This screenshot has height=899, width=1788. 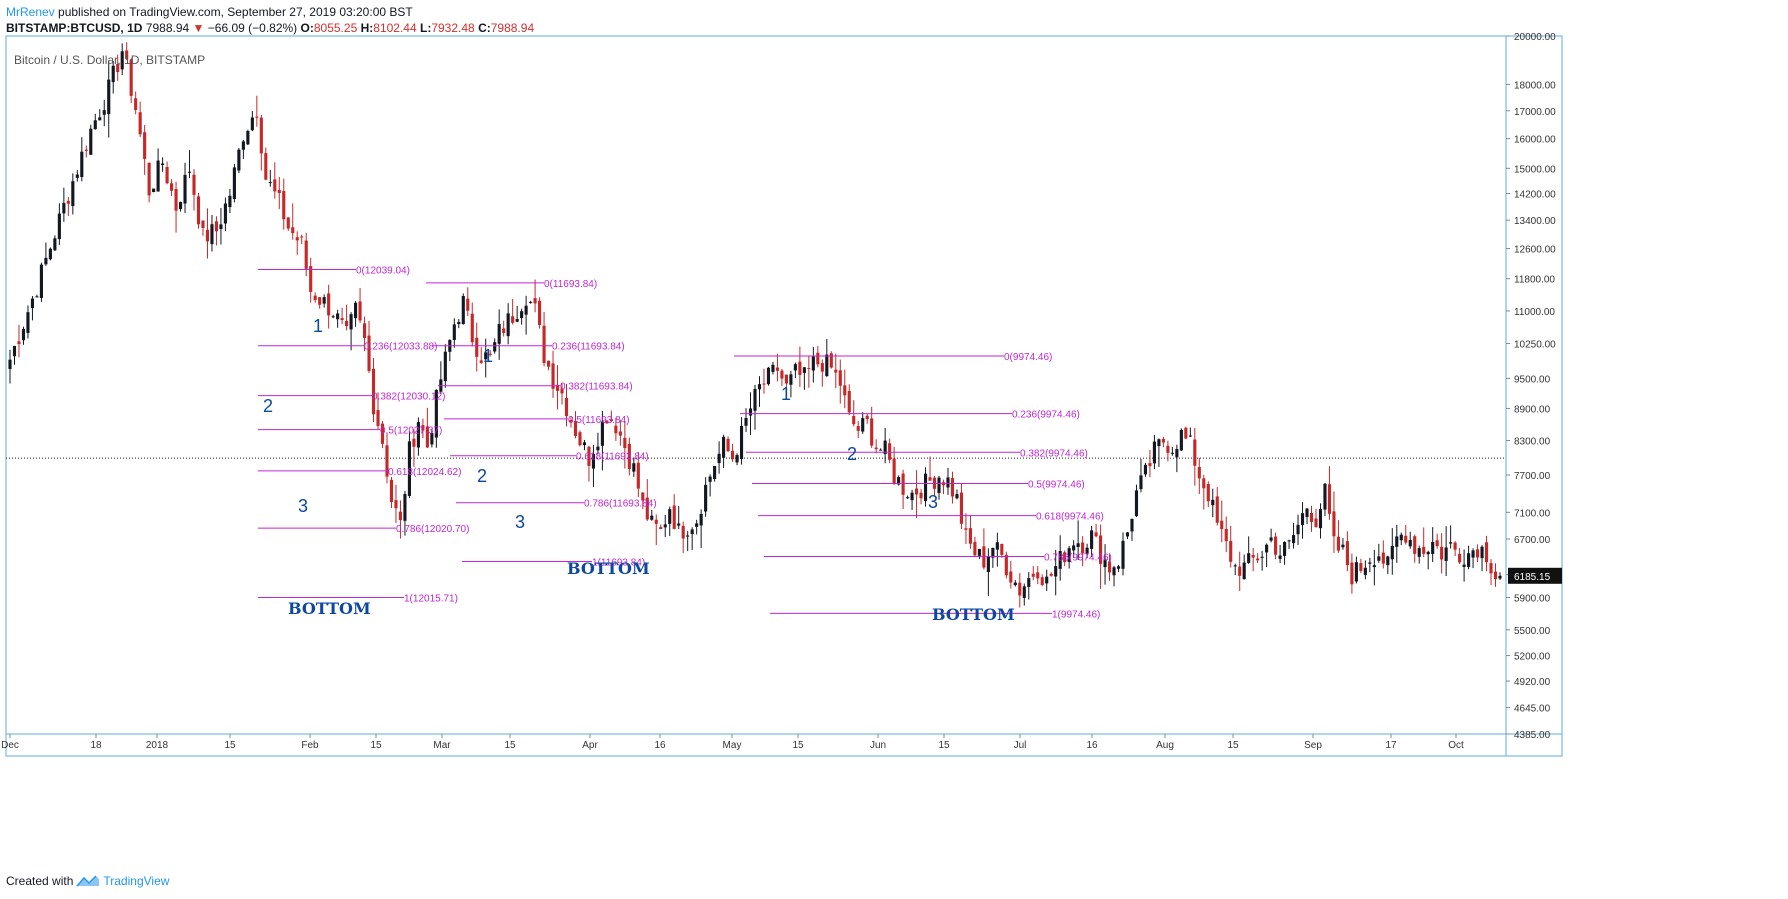 What do you see at coordinates (1165, 745) in the screenshot?
I see `time-tick-label: Aug` at bounding box center [1165, 745].